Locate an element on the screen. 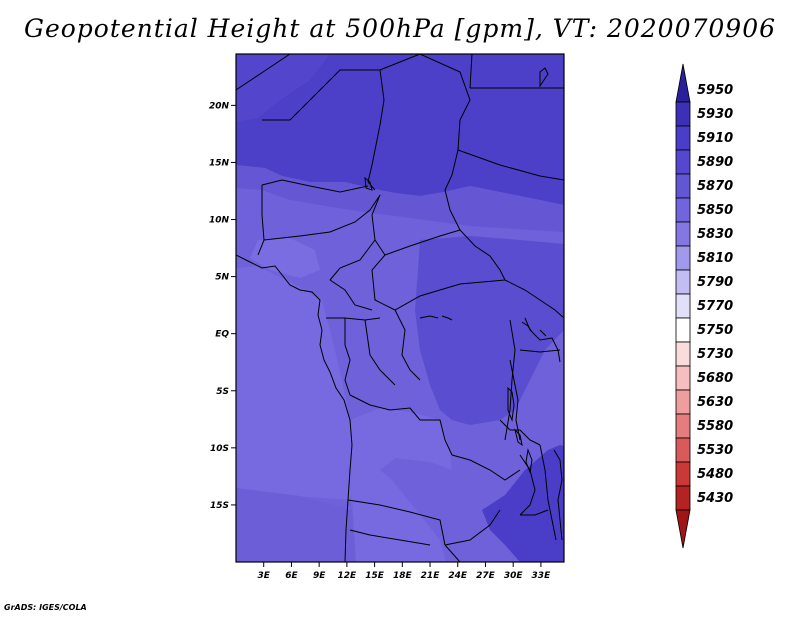 This screenshot has width=800, height=618. colorbar-label: 5830 is located at coordinates (715, 234).